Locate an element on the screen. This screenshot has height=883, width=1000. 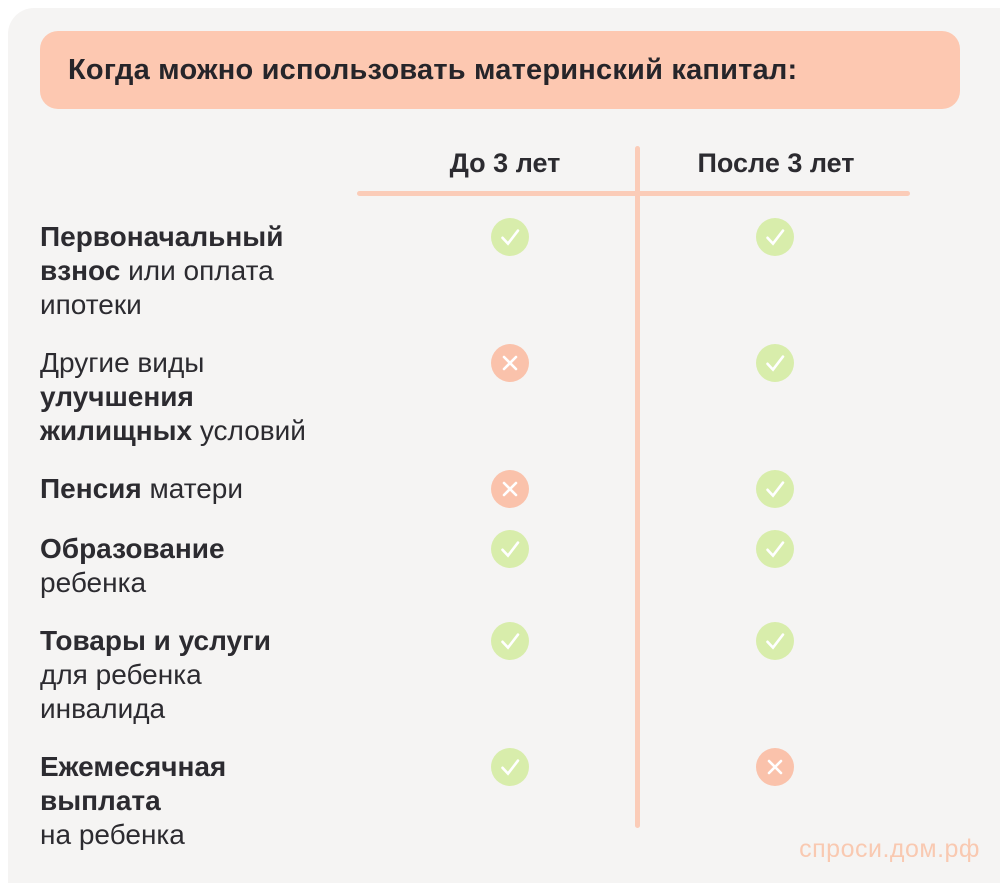
table-row: Товары и услуги для ребенка инвалида is located at coordinates (500, 674).